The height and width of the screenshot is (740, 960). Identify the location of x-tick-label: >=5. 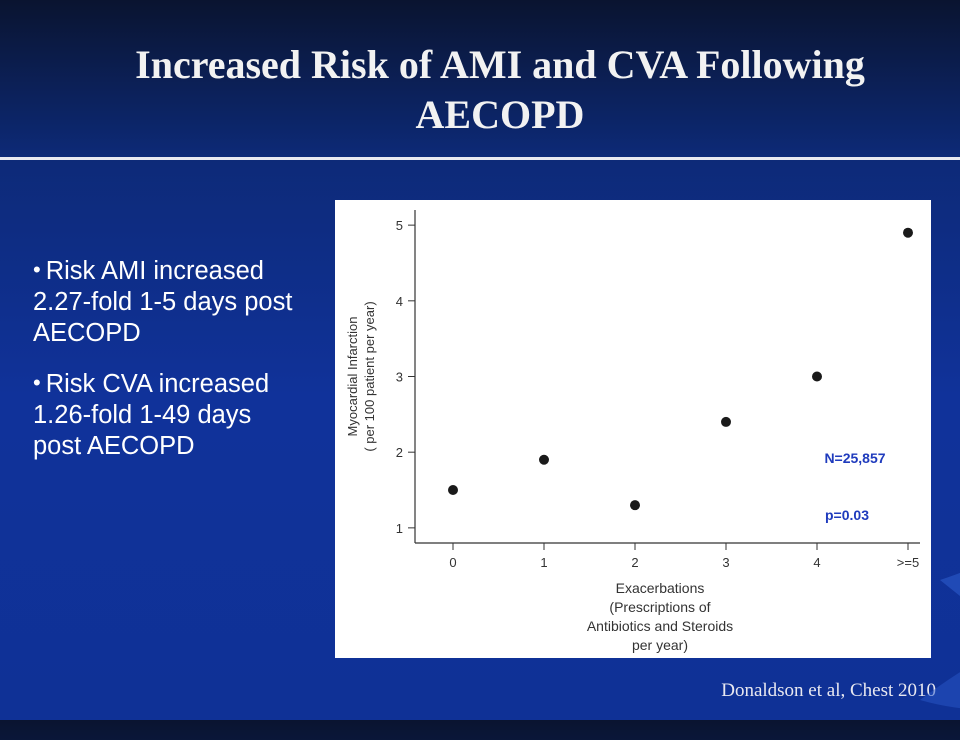
(908, 562).